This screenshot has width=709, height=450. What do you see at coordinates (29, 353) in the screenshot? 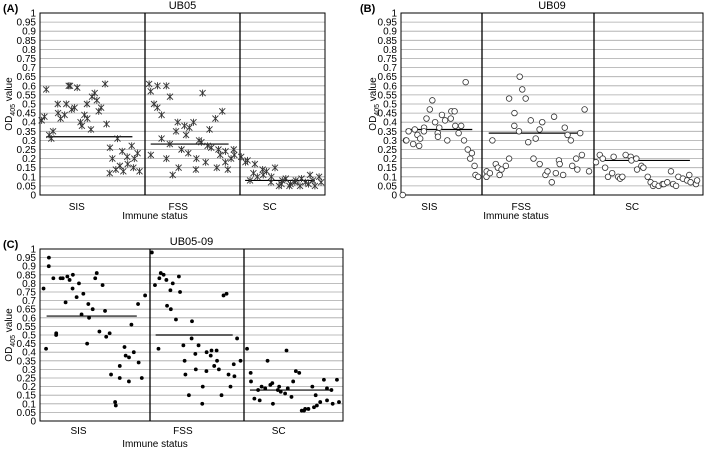
I see `y-tick-label: 0.4` at bounding box center [29, 353].